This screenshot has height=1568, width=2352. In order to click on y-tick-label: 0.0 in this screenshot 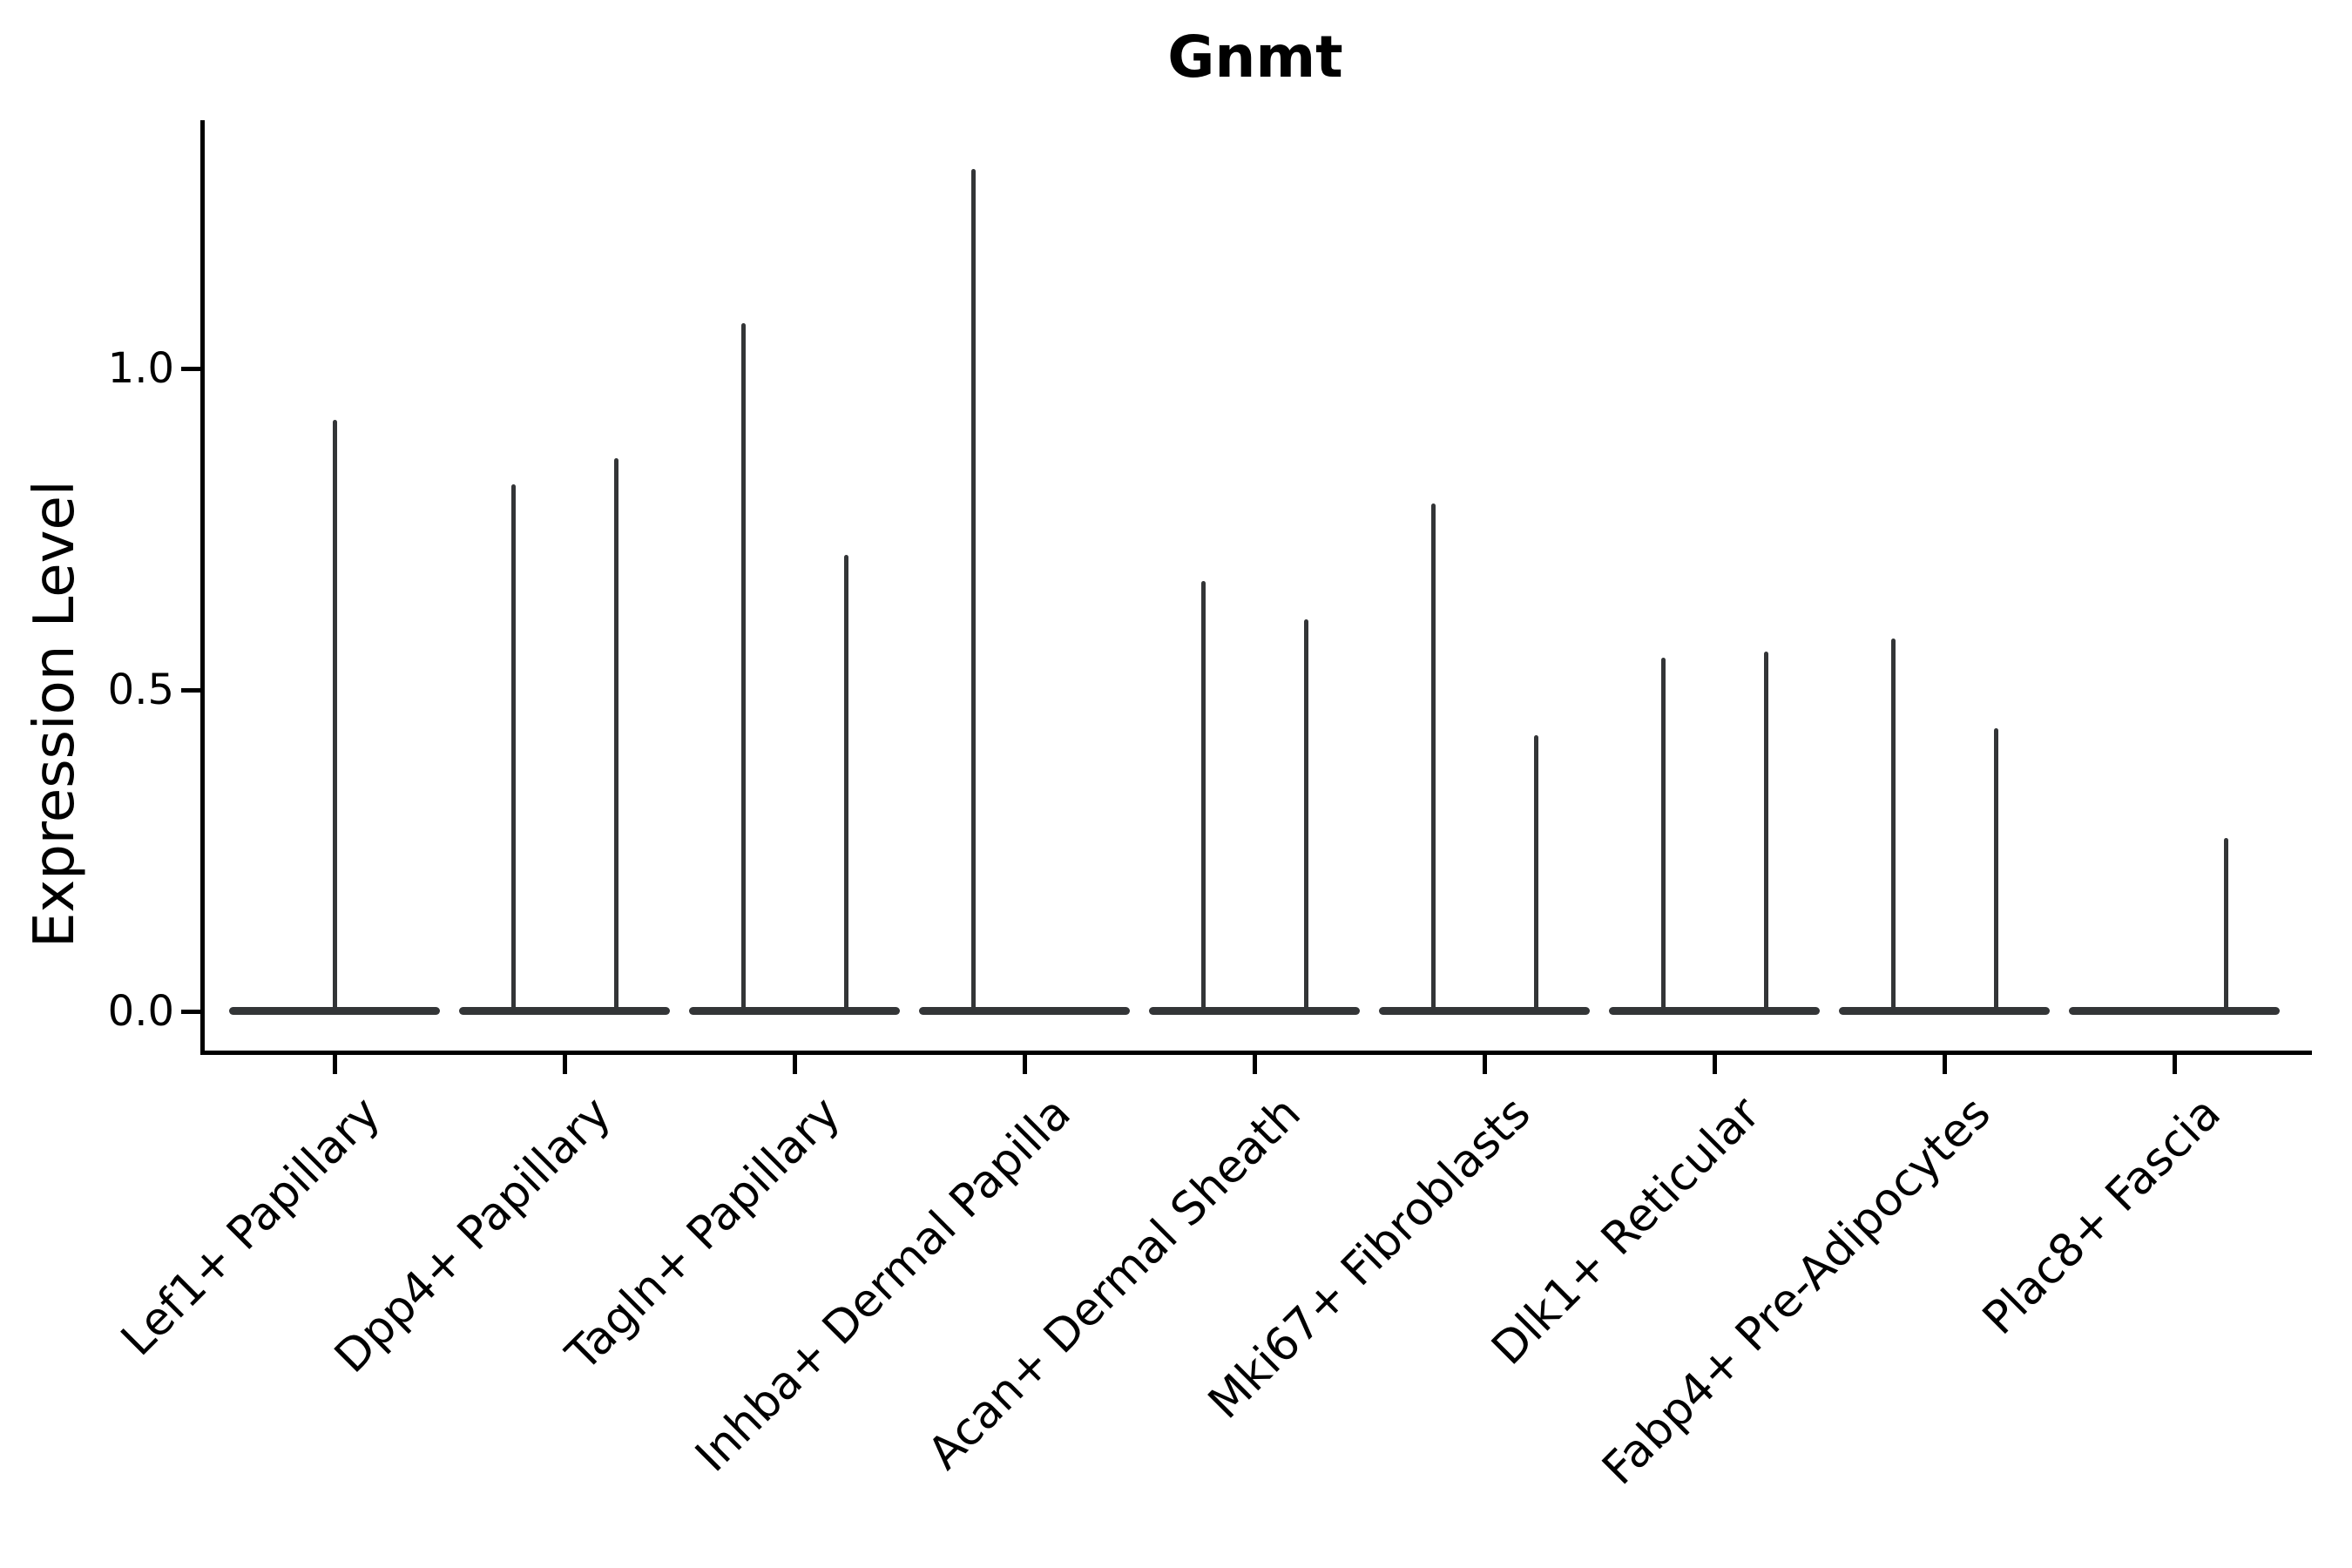, I will do `click(140, 1012)`.